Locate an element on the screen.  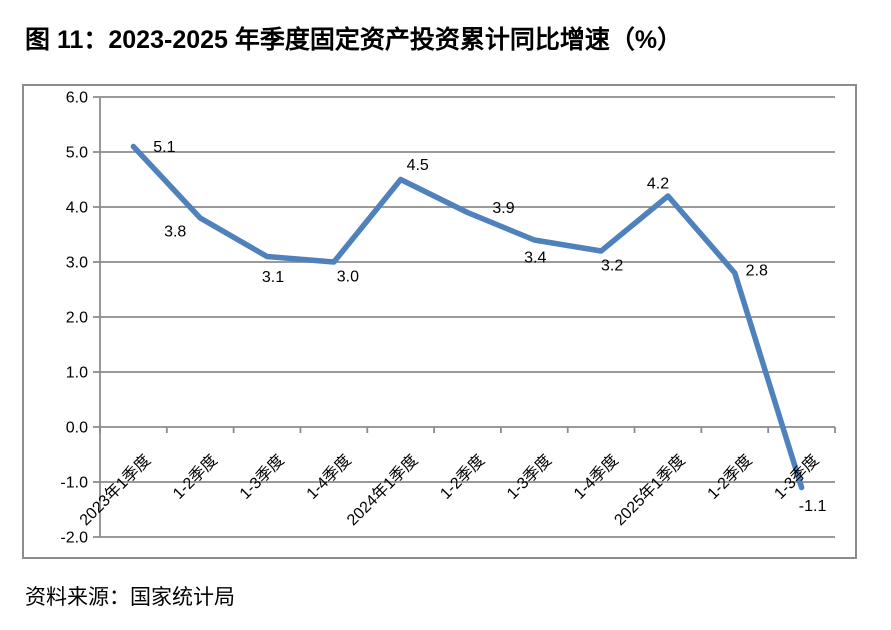
data-label: 4.2 is located at coordinates (658, 184).